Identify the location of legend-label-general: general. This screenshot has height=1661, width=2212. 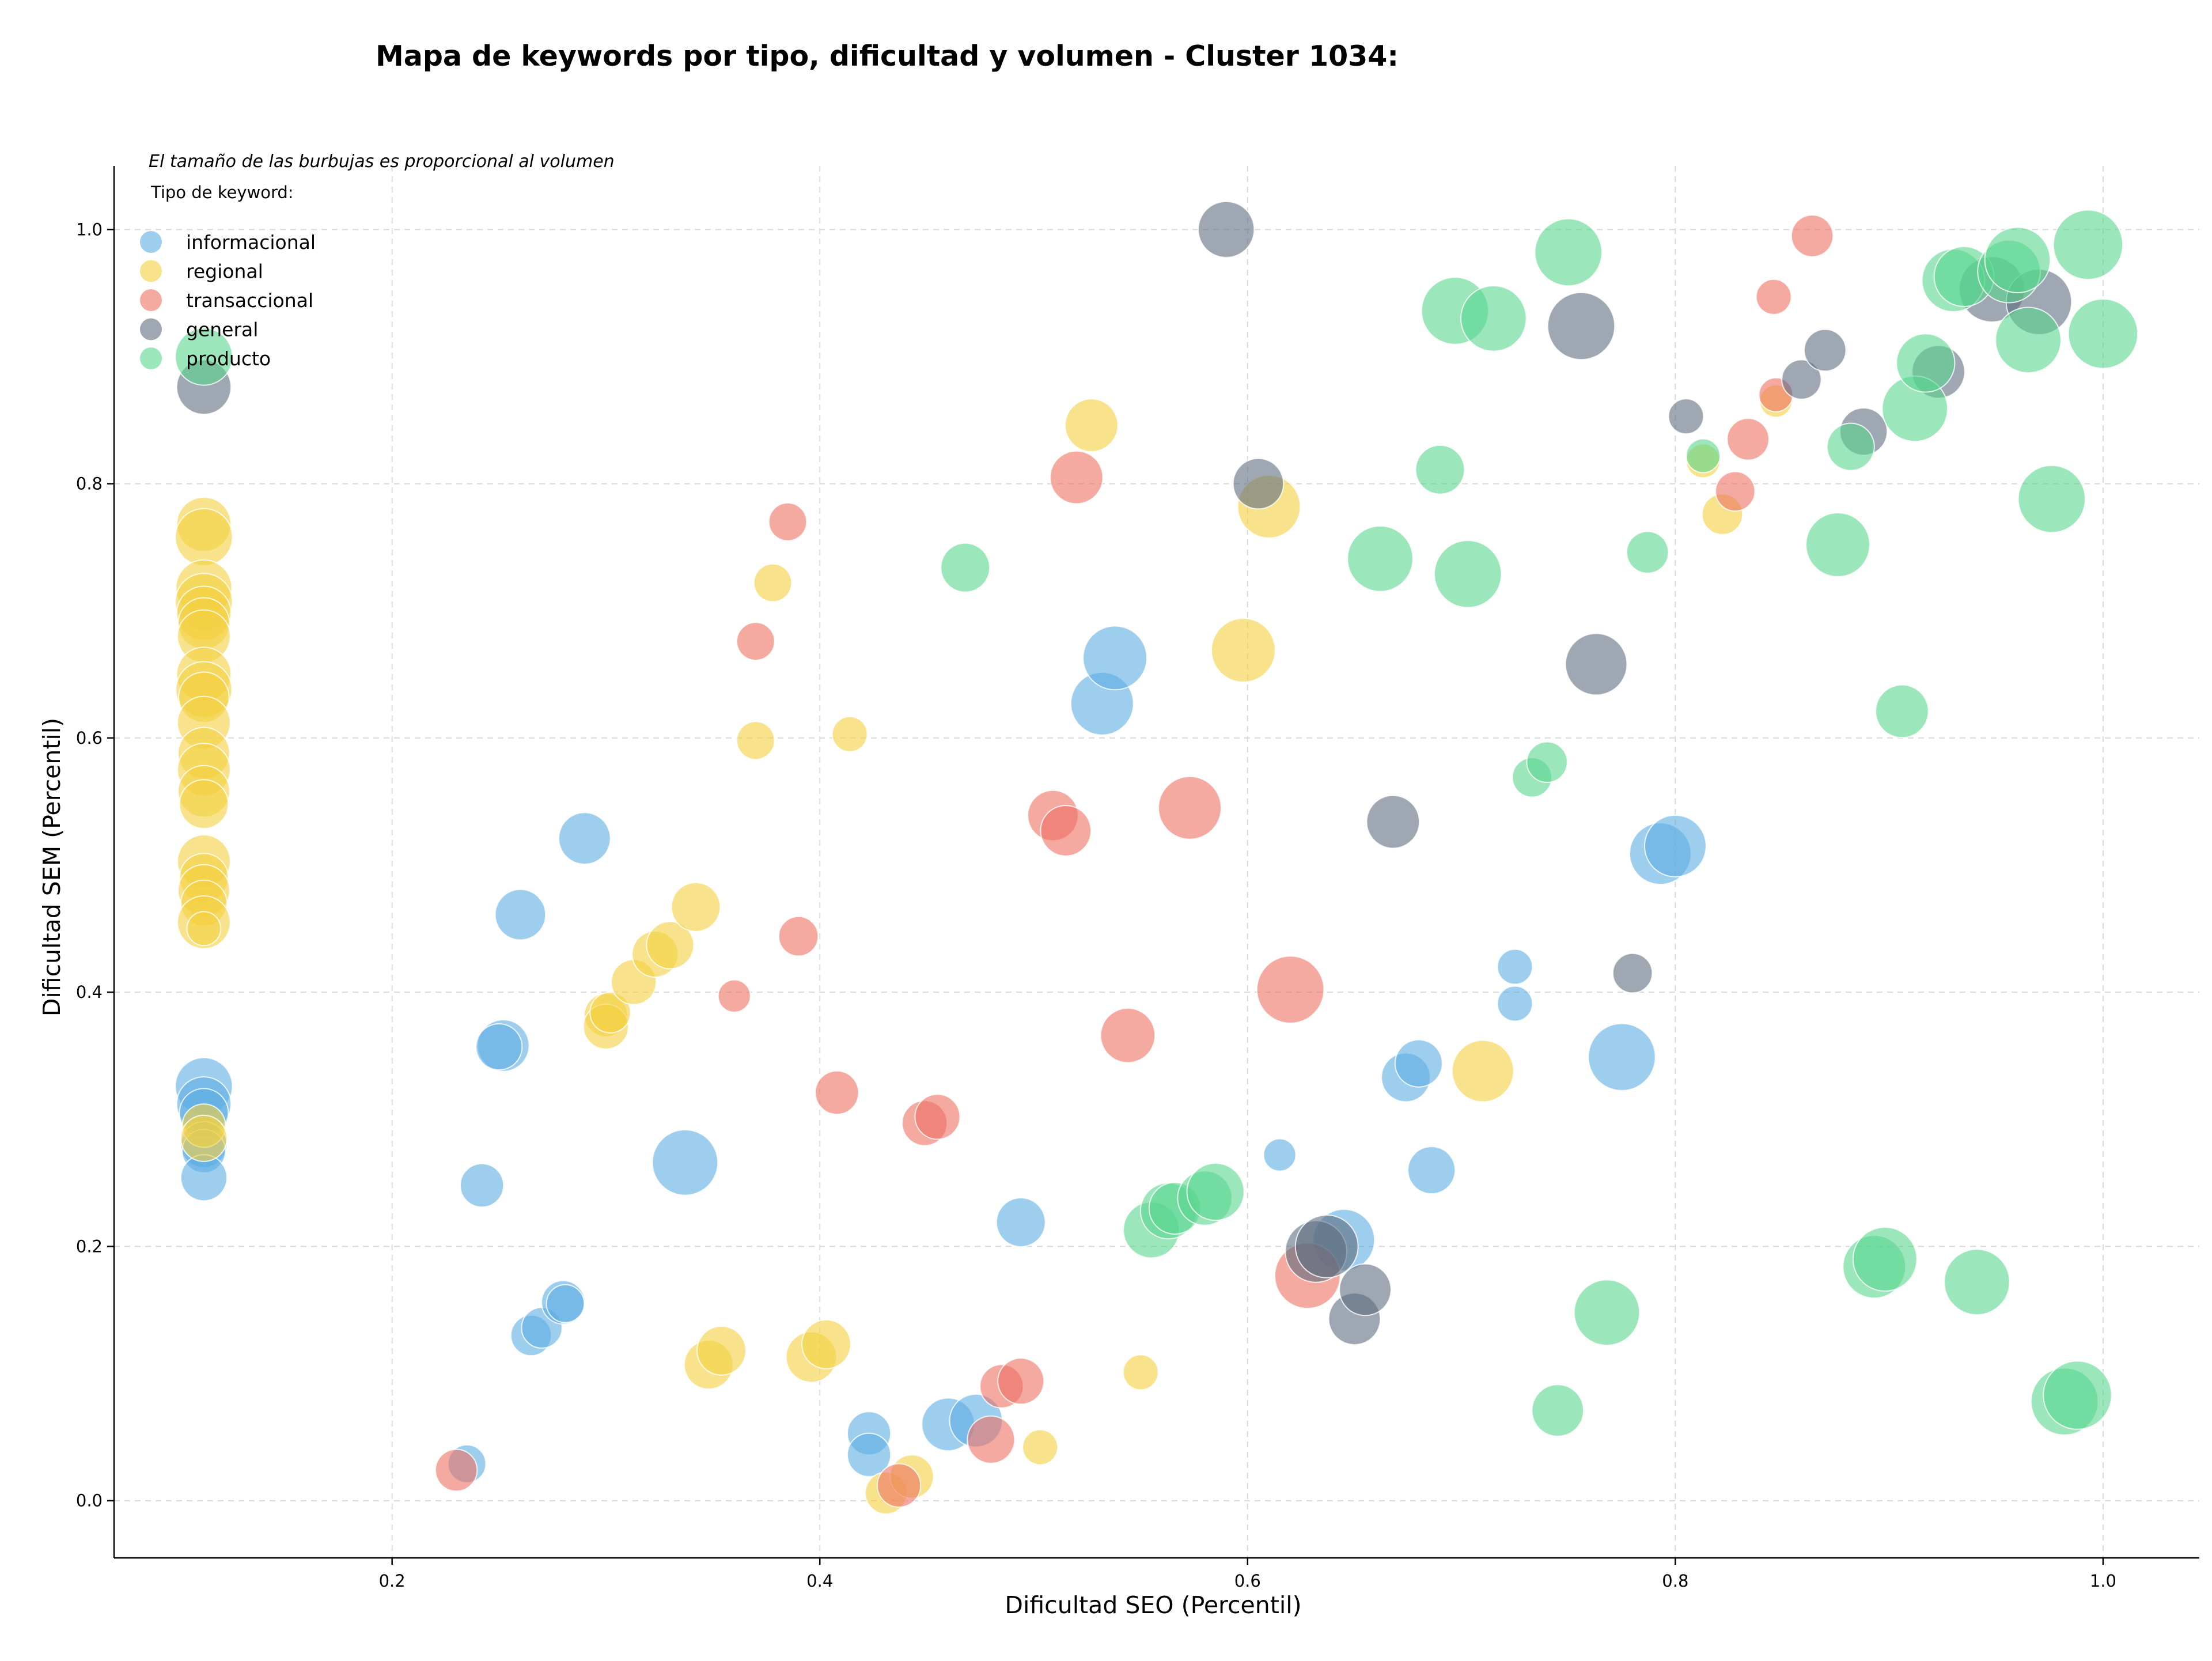
(222, 330).